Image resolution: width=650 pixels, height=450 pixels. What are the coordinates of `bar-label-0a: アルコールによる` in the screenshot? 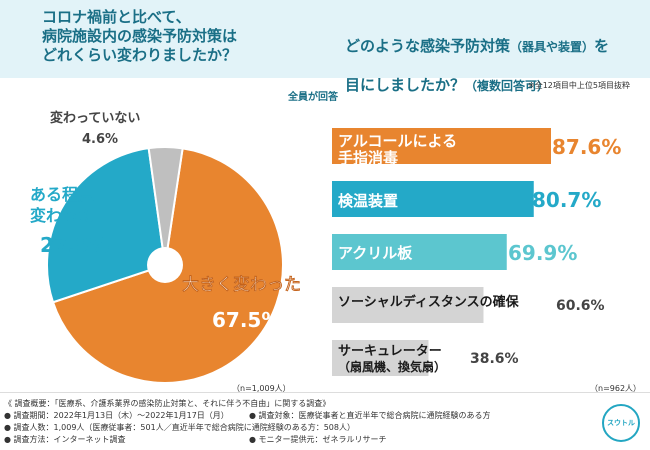 It's located at (397, 141).